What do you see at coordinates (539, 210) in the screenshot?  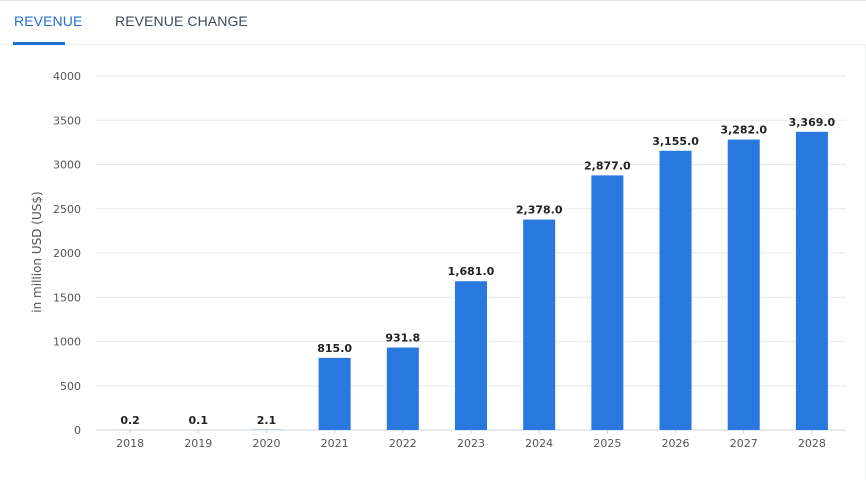 I see `bar-value-label: 2,378.0` at bounding box center [539, 210].